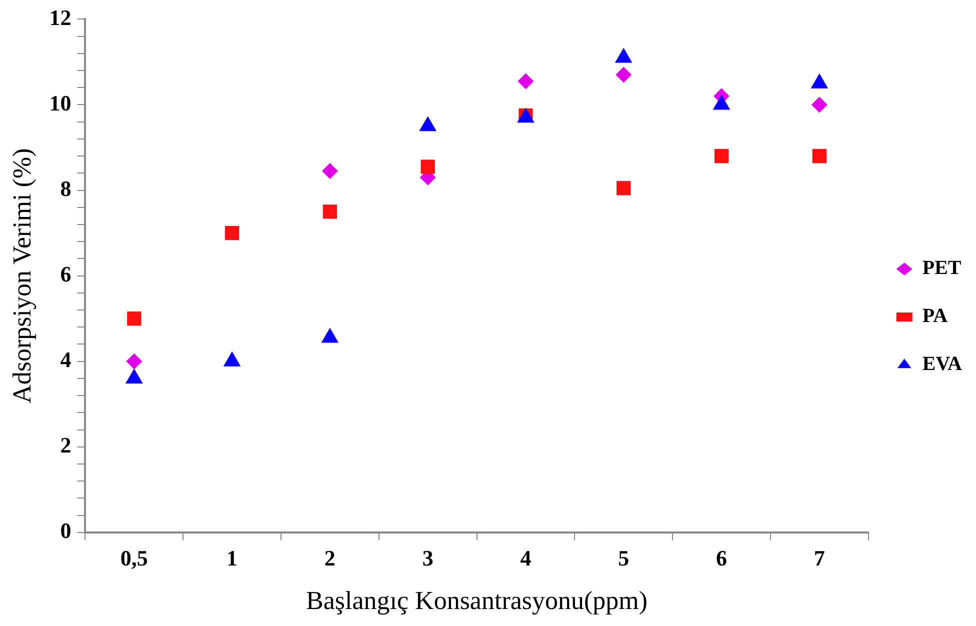 This screenshot has height=626, width=976. I want to click on y-tick-label: 4, so click(66, 359).